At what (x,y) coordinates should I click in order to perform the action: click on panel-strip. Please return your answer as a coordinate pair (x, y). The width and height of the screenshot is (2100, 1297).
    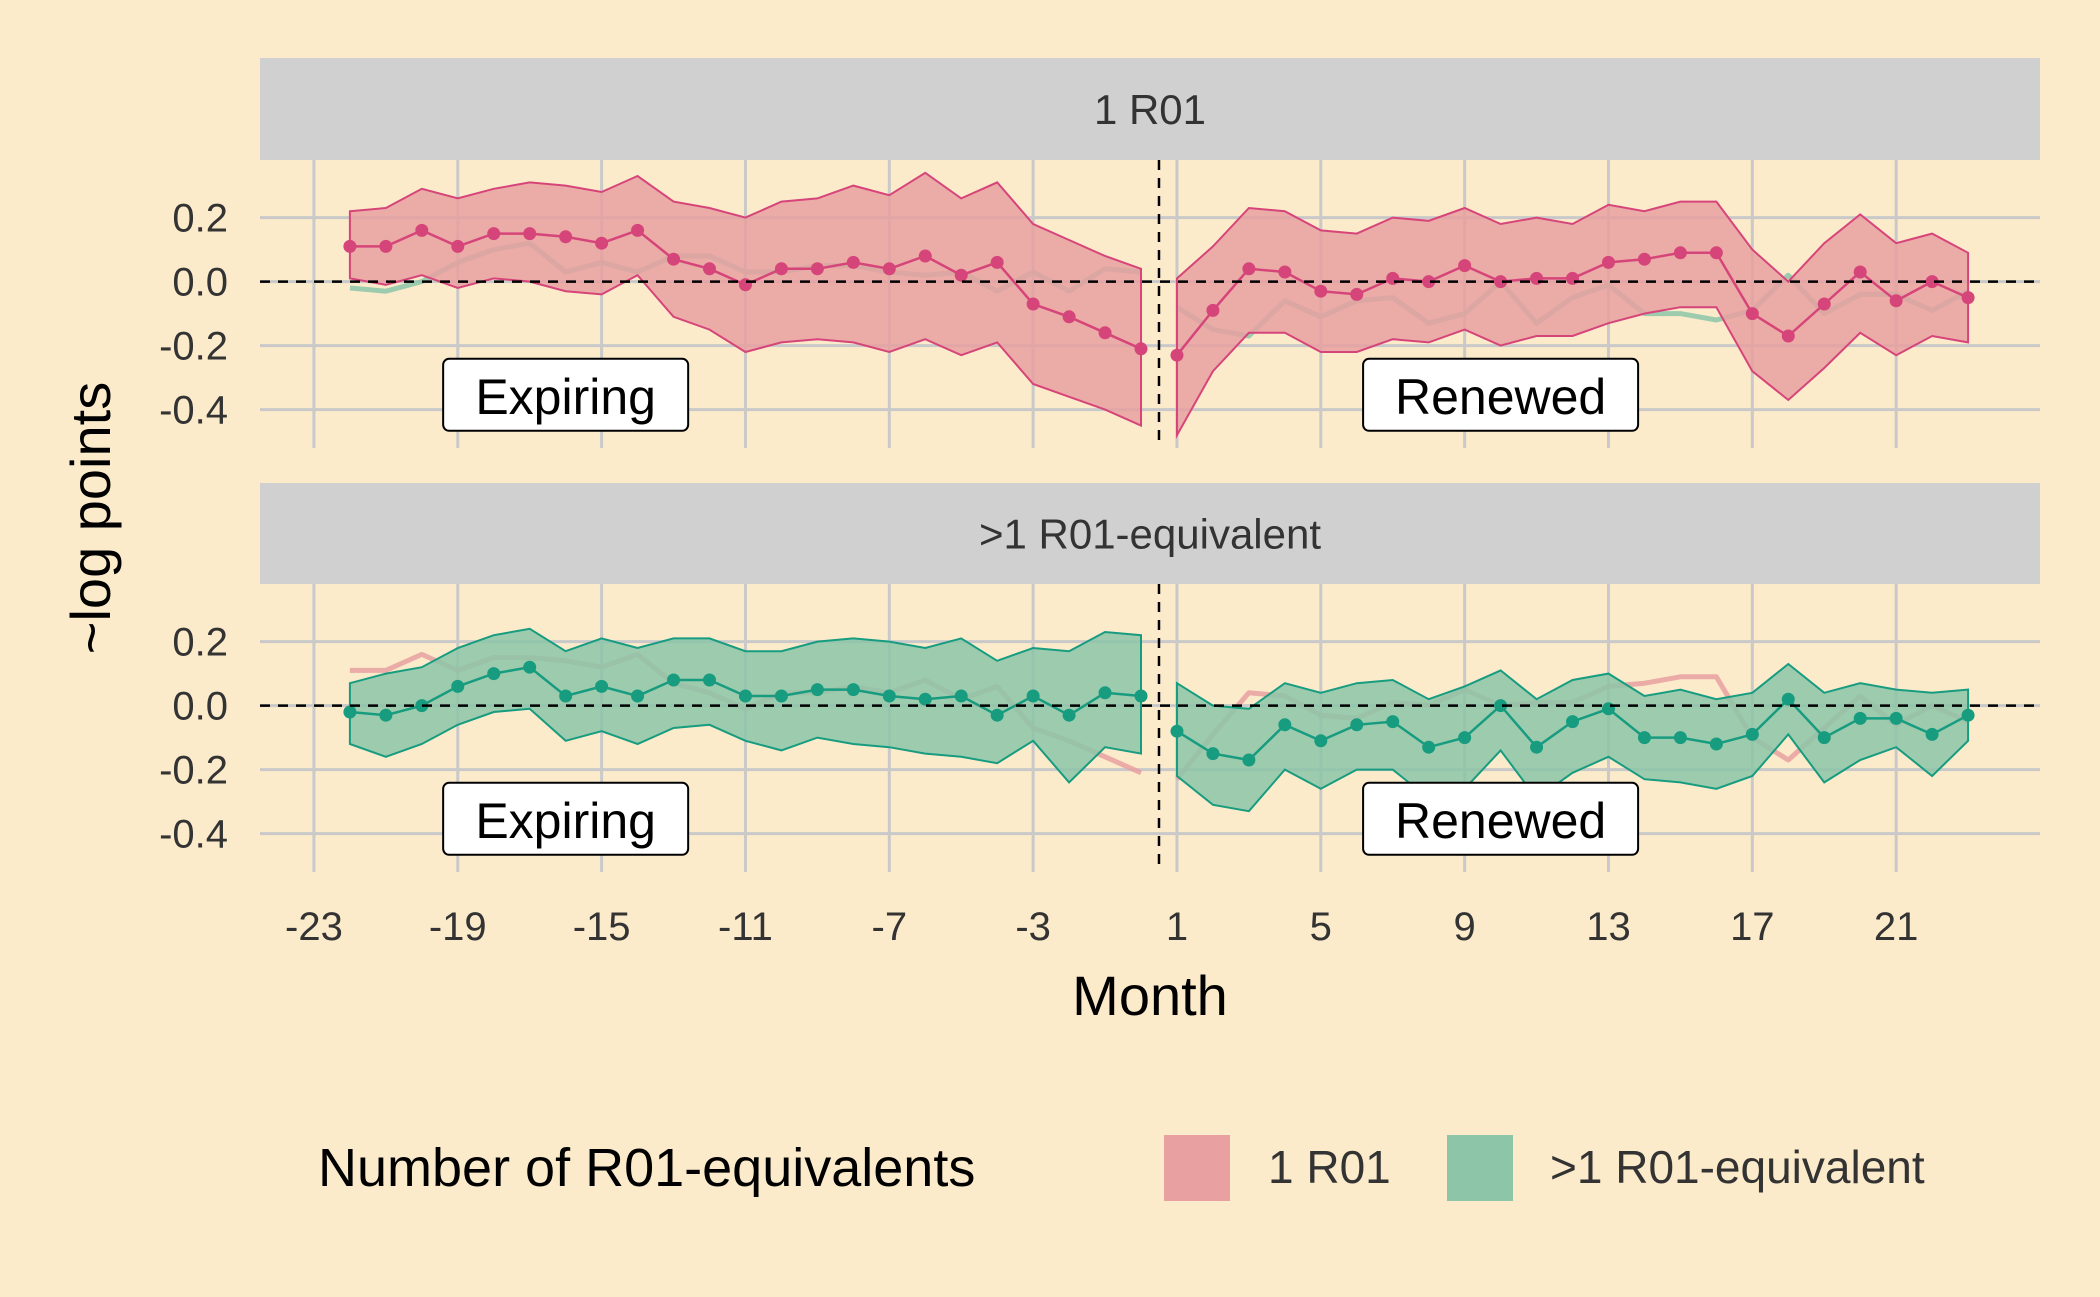
    Looking at the image, I should click on (1150, 109).